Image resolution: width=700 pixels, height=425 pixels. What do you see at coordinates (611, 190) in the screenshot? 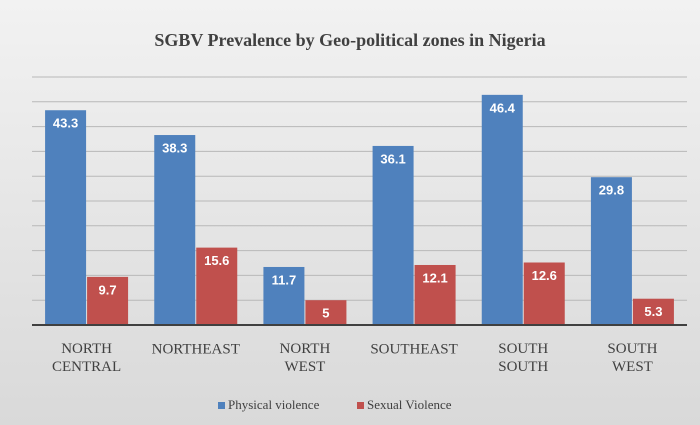
I see `data-label: 29.8` at bounding box center [611, 190].